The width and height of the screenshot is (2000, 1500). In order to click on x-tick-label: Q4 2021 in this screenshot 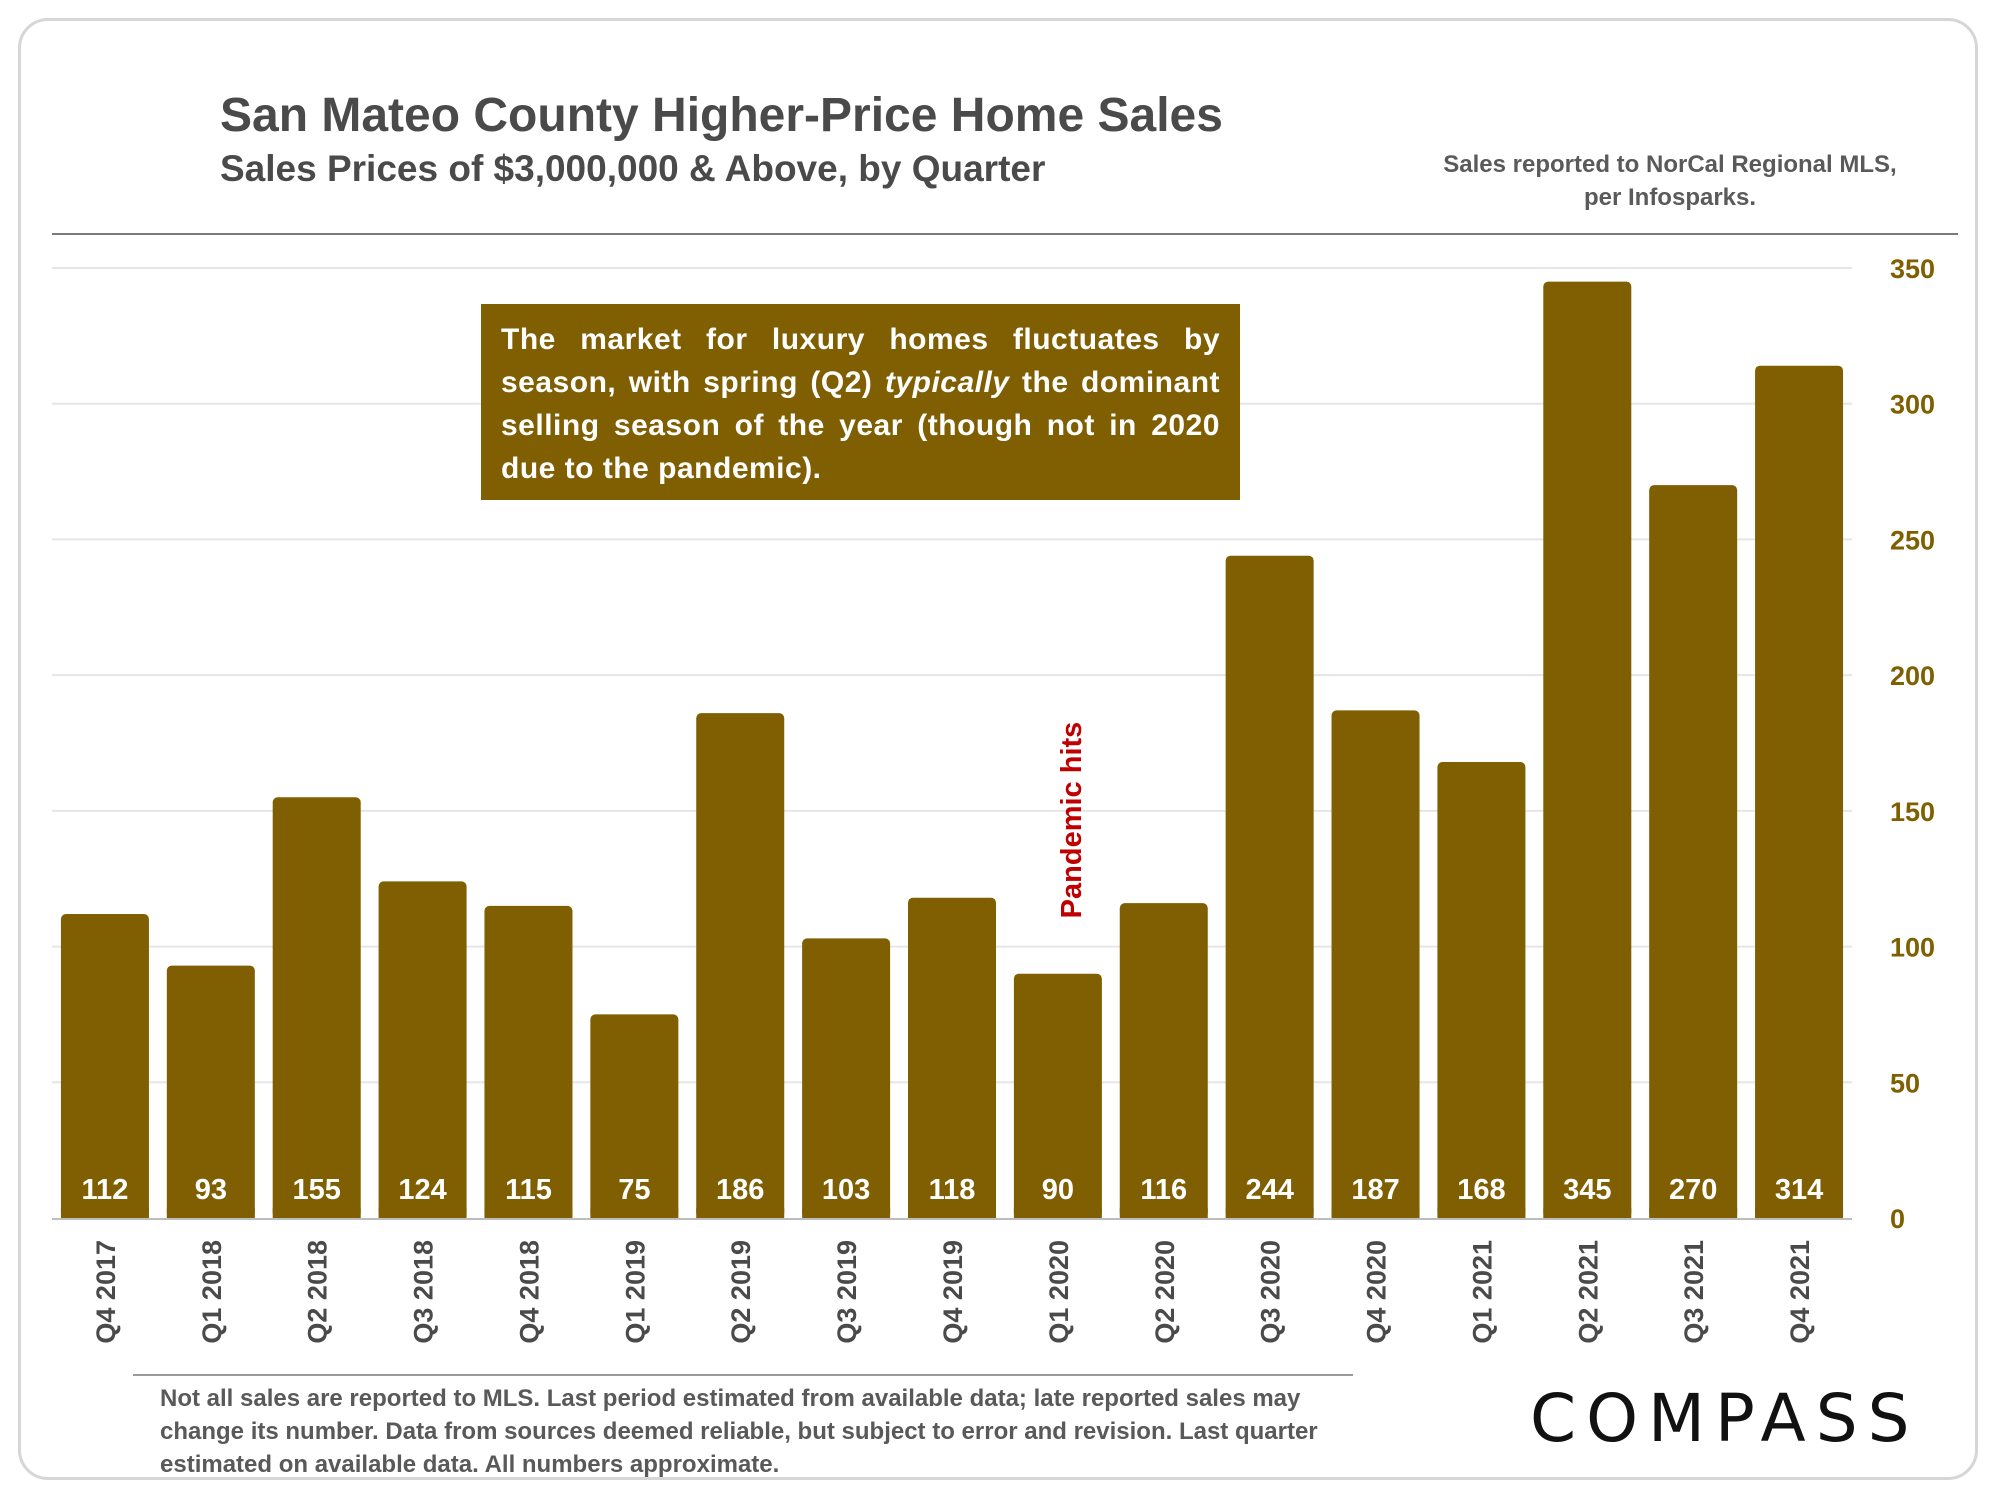, I will do `click(1800, 1292)`.